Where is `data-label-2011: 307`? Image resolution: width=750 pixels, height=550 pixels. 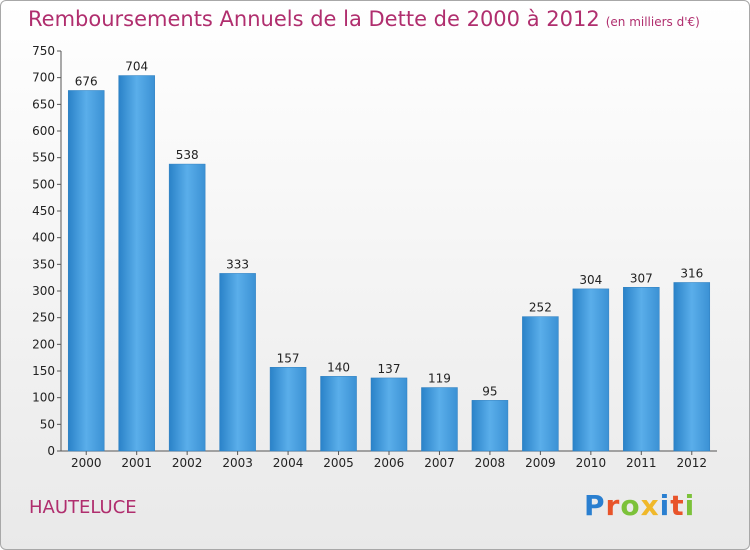 data-label-2011: 307 is located at coordinates (641, 278).